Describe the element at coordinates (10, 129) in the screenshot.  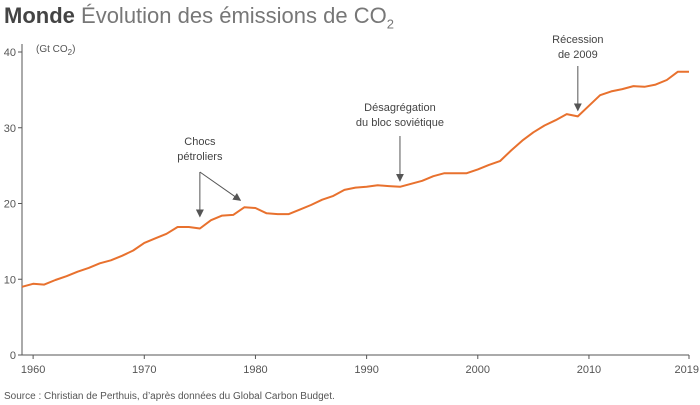
I see `y-tick-label: 30` at that location.